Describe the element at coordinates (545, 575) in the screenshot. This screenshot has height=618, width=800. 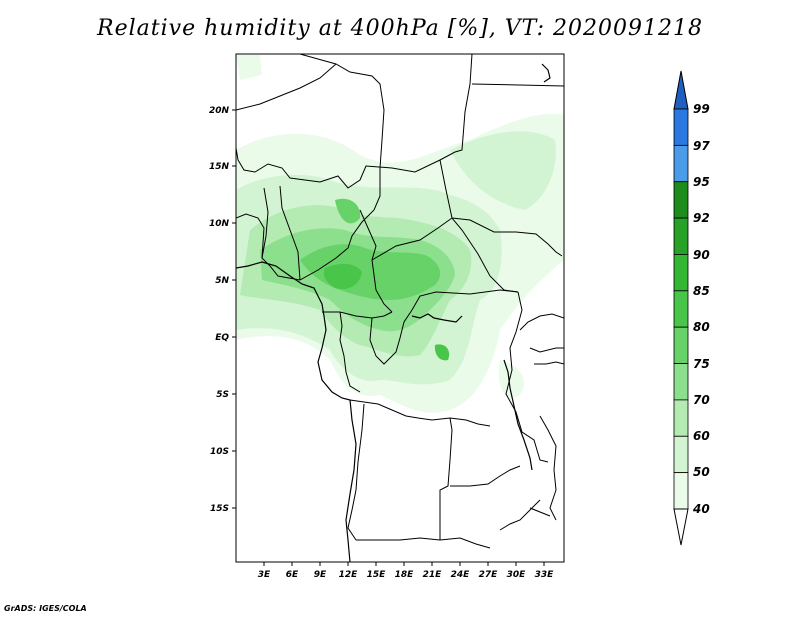
I see `lon-label: 33E` at that location.